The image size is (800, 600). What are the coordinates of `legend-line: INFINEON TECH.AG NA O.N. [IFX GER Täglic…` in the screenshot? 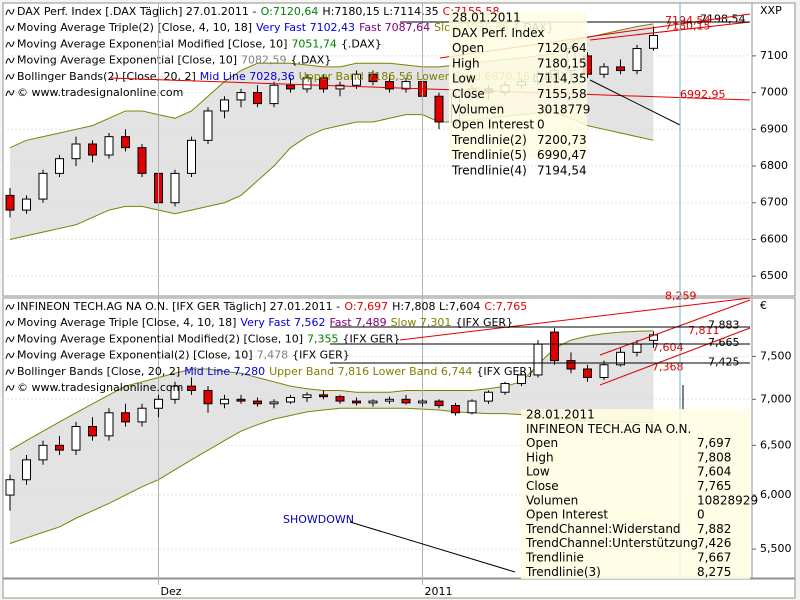 It's located at (272, 306).